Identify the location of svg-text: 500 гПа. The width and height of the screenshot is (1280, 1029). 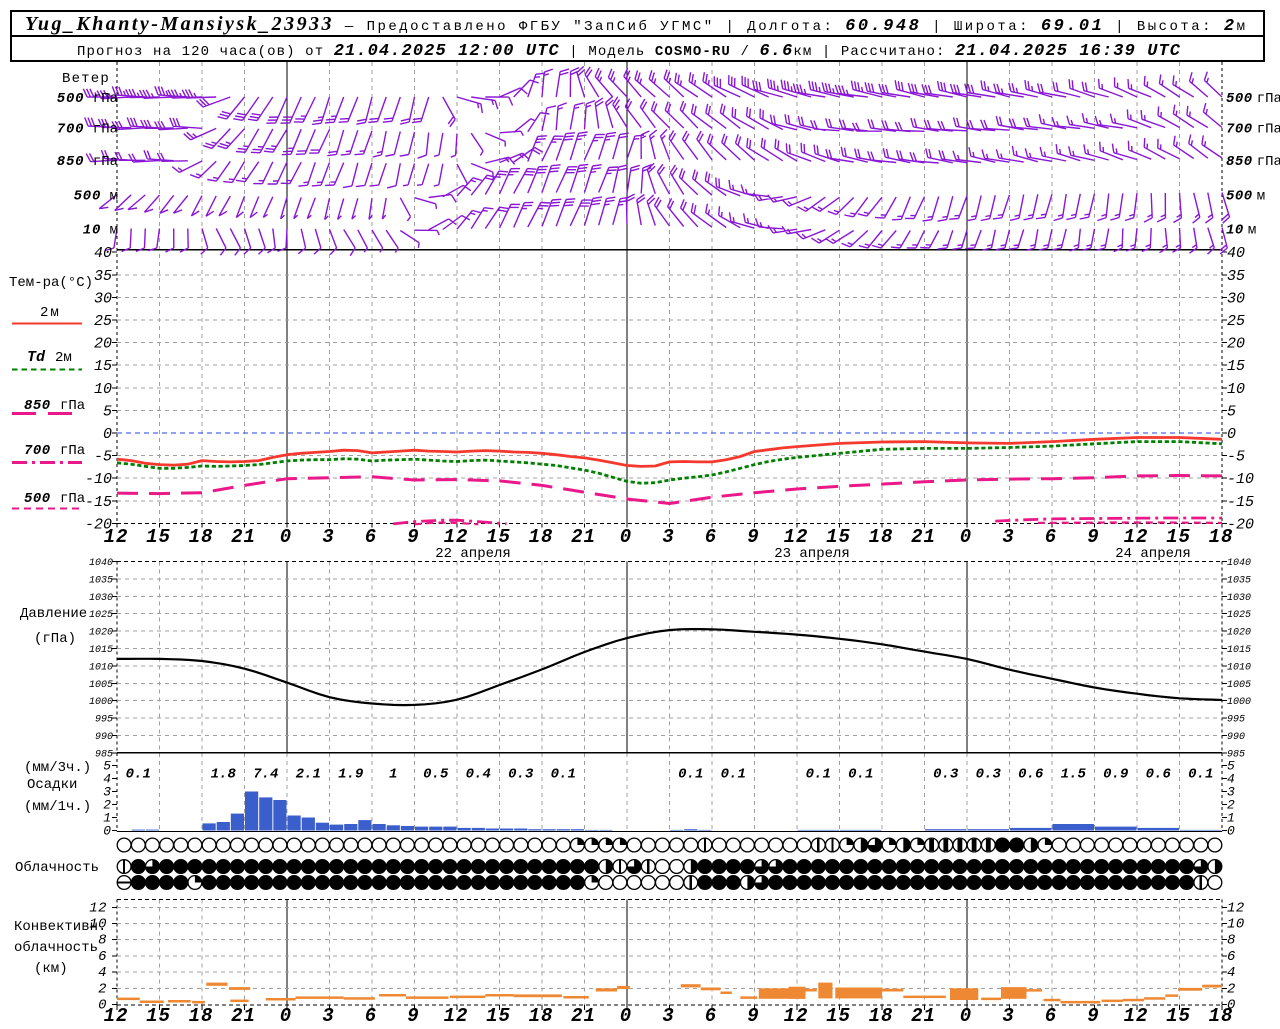
(87, 99).